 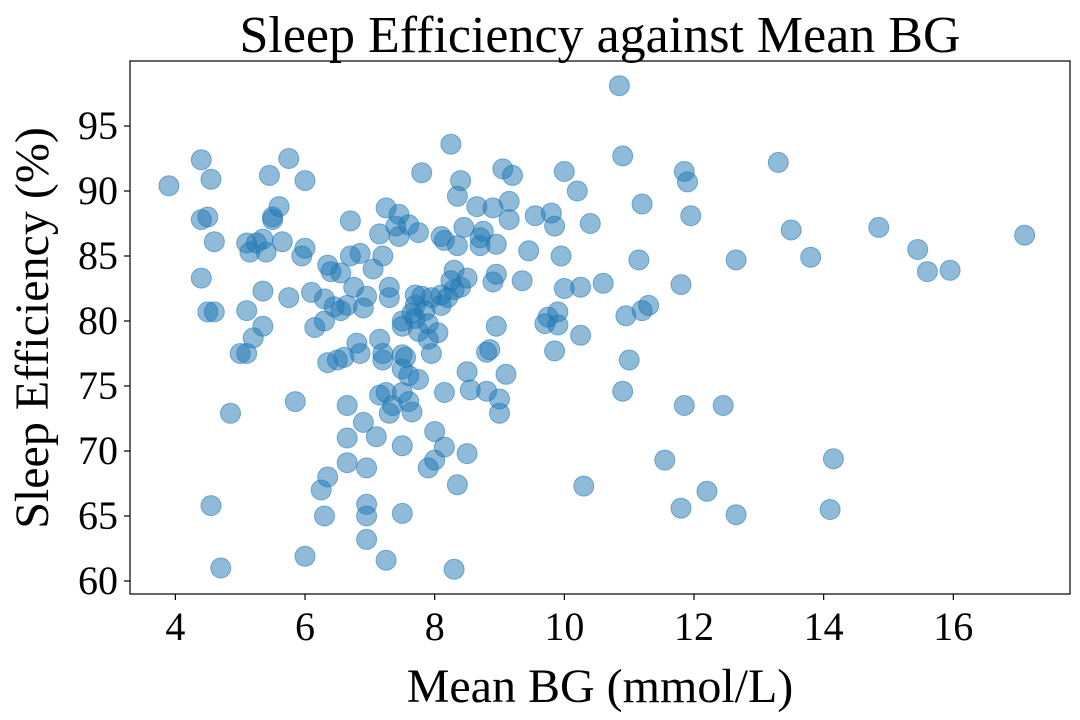 What do you see at coordinates (98, 255) in the screenshot?
I see `y-tick-label: 85` at bounding box center [98, 255].